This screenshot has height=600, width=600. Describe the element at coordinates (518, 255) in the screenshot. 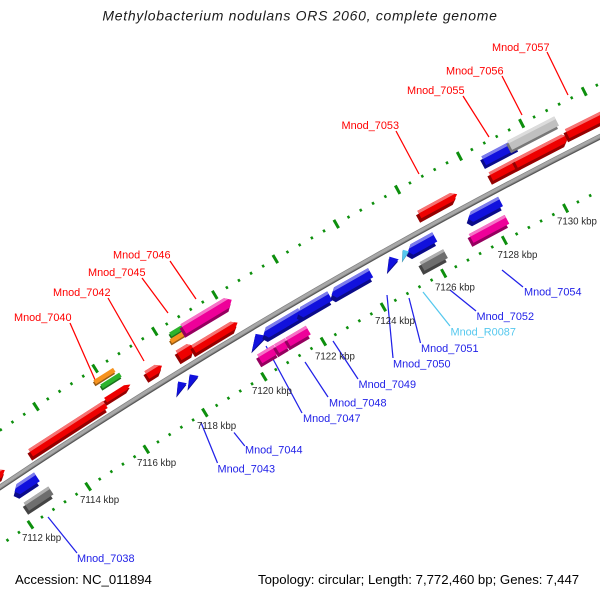

I see `svg-text: 7128 kbp` at that location.